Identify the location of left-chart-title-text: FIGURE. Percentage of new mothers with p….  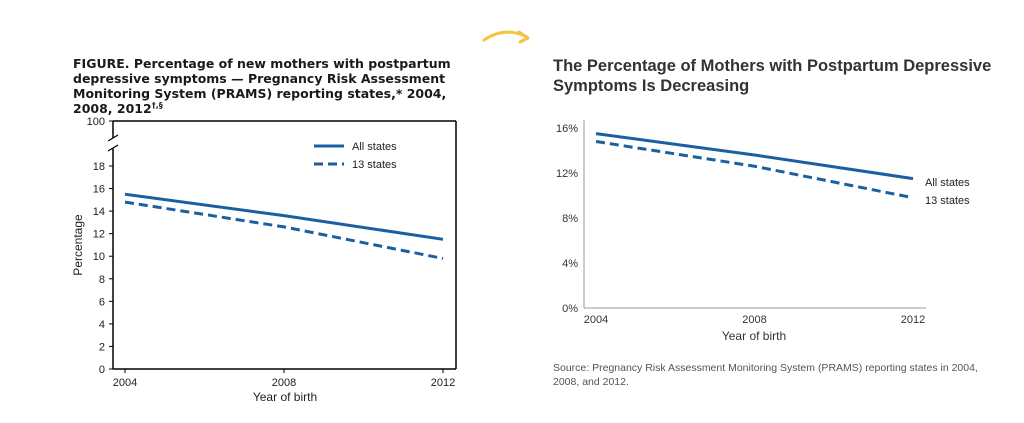
(262, 86).